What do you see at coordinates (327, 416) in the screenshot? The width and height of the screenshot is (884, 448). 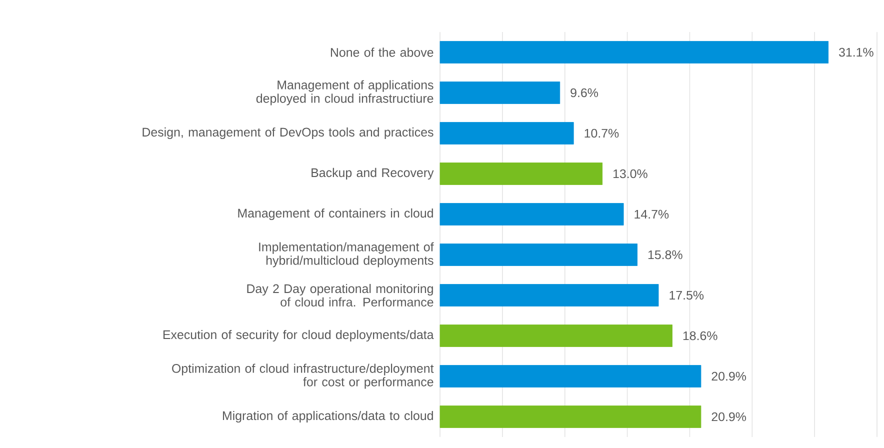 I see `y-tick-label: Migration of applications/data to cloud` at bounding box center [327, 416].